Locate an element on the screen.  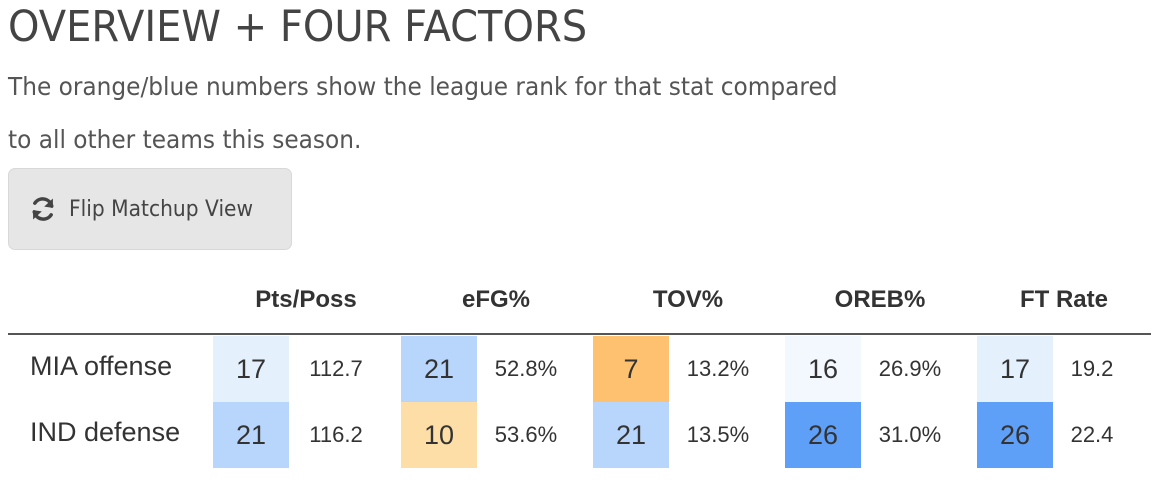
rank-cell: 16 is located at coordinates (823, 369).